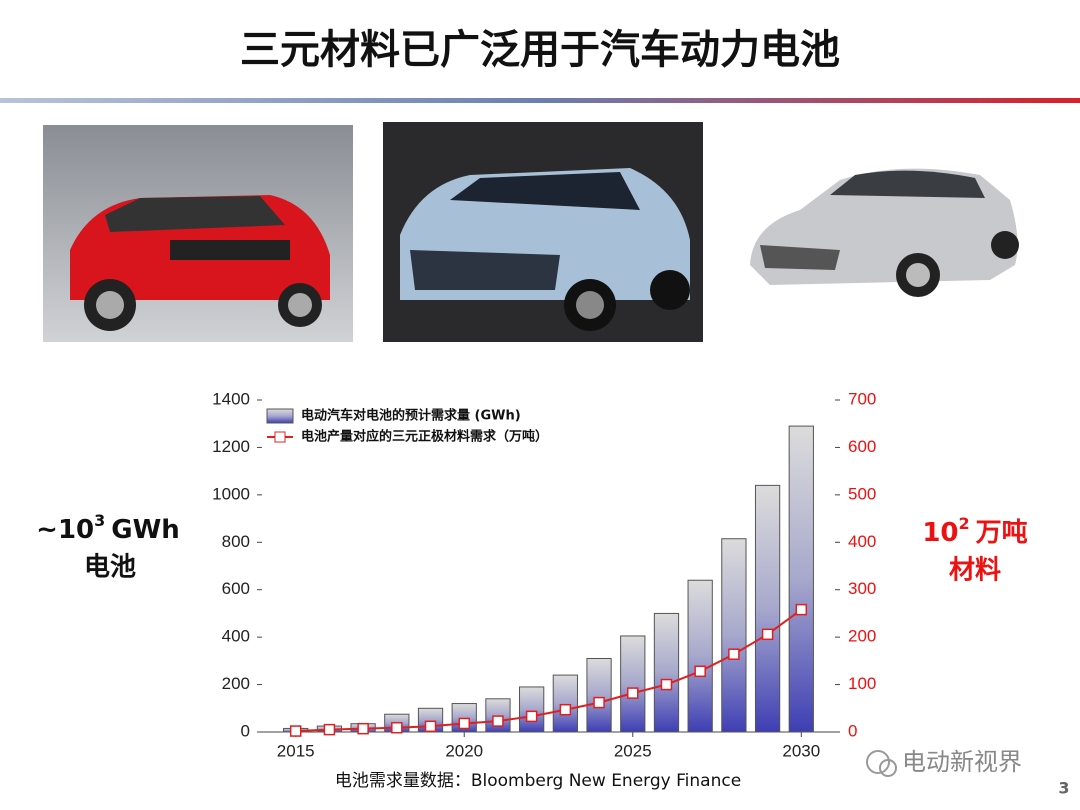 The height and width of the screenshot is (810, 1080). Describe the element at coordinates (236, 588) in the screenshot. I see `y-tick-label: 600` at that location.